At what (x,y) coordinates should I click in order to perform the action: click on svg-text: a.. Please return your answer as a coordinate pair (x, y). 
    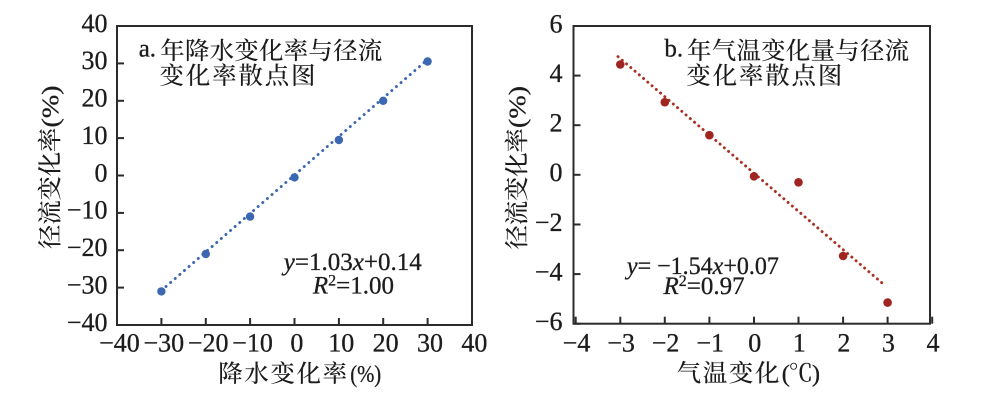
    Looking at the image, I should click on (147, 48).